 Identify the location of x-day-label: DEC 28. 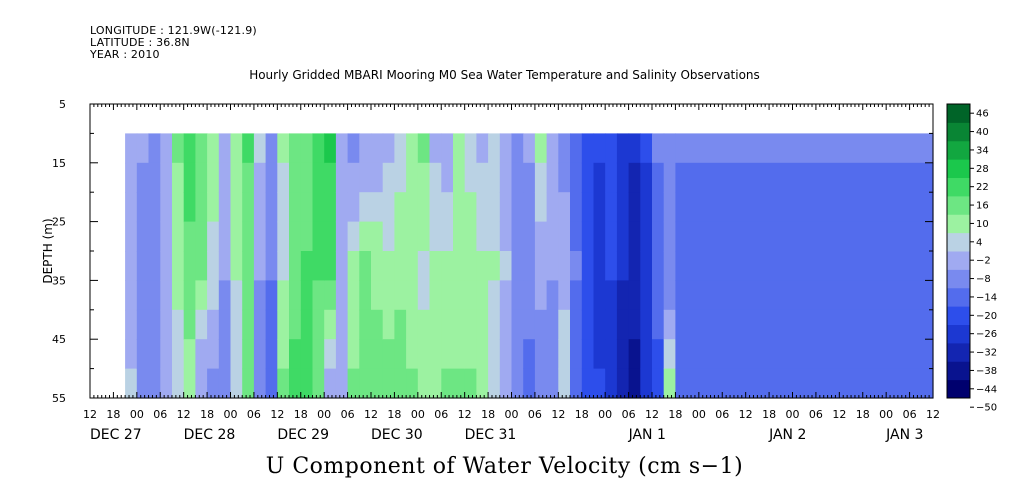
(210, 435).